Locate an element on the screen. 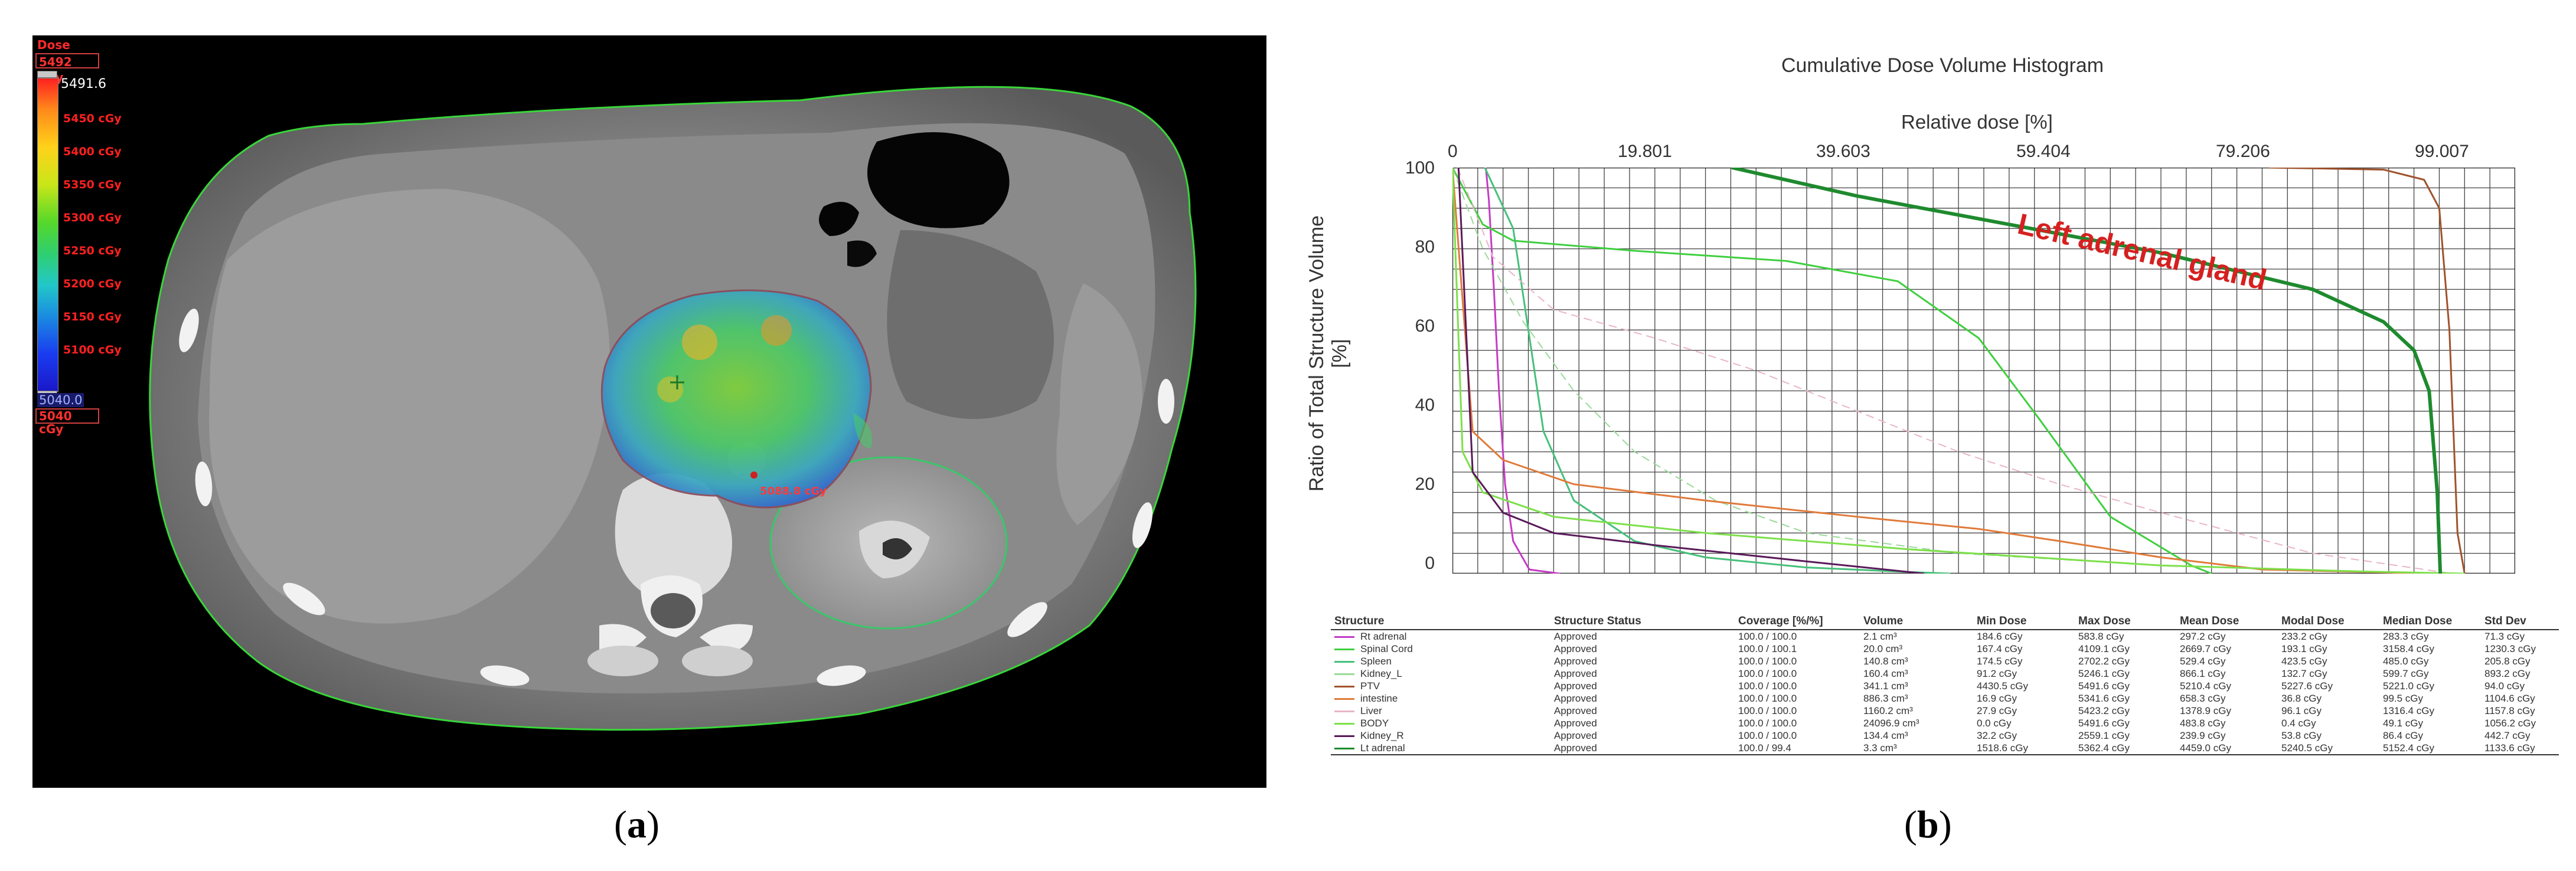 The image size is (2576, 871). table-cell: 1378.9 cGy is located at coordinates (2205, 710).